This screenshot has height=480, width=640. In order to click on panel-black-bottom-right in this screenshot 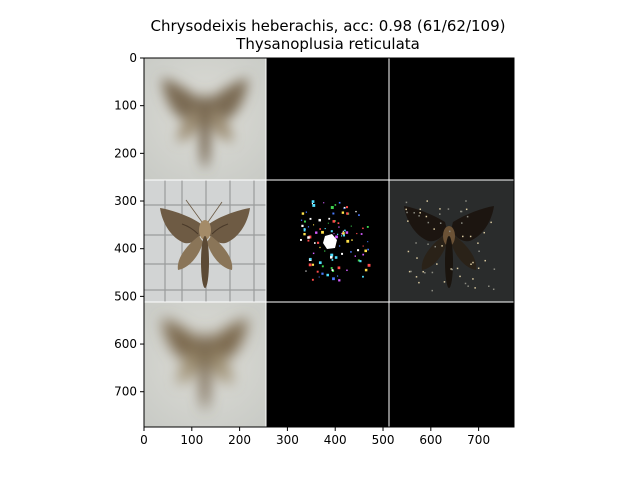, I will do `click(451, 364)`.